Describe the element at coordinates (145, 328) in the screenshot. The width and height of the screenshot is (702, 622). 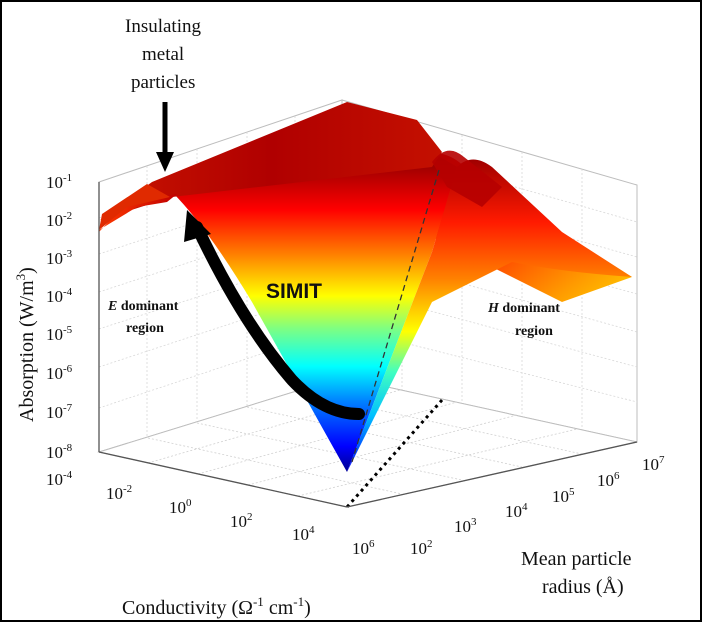
I see `e-region-label-2: region` at that location.